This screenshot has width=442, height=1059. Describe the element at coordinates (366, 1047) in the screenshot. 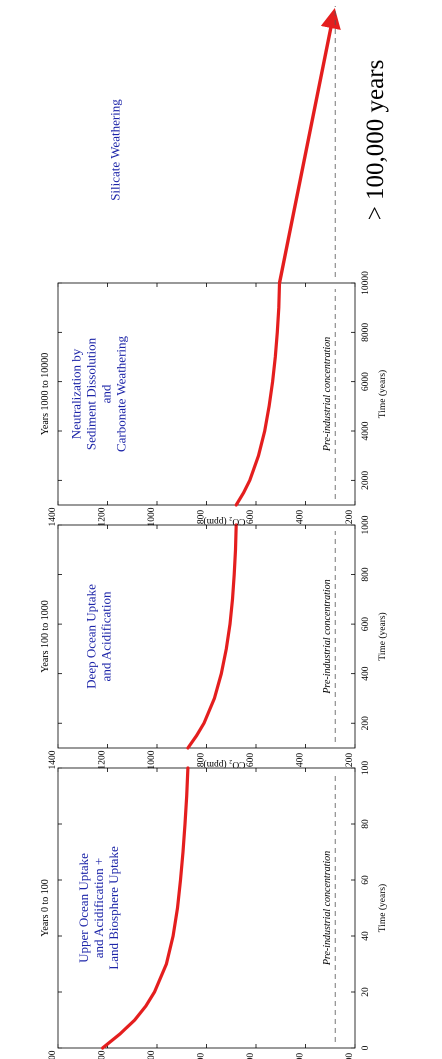

I see `x-tick-label: 0` at that location.